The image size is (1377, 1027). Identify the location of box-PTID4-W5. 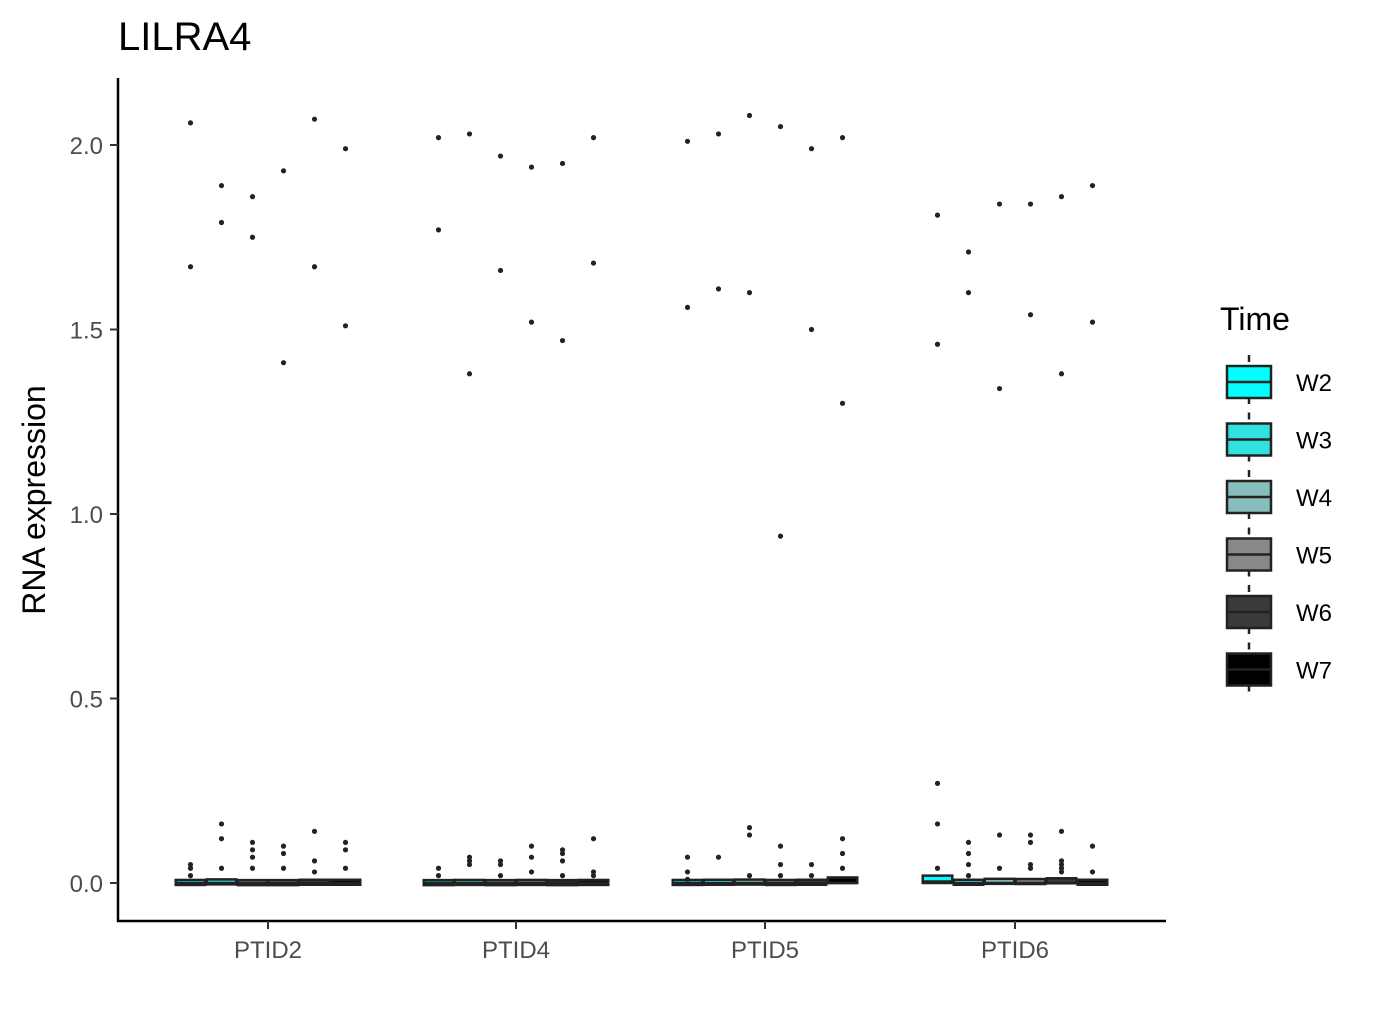
(531, 525).